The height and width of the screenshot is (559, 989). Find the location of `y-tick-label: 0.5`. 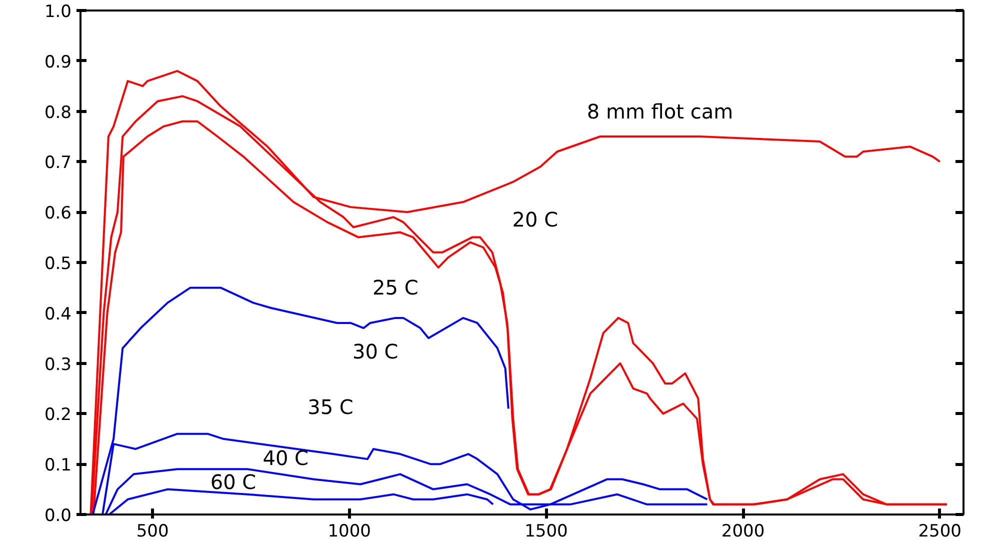

y-tick-label: 0.5 is located at coordinates (58, 264).